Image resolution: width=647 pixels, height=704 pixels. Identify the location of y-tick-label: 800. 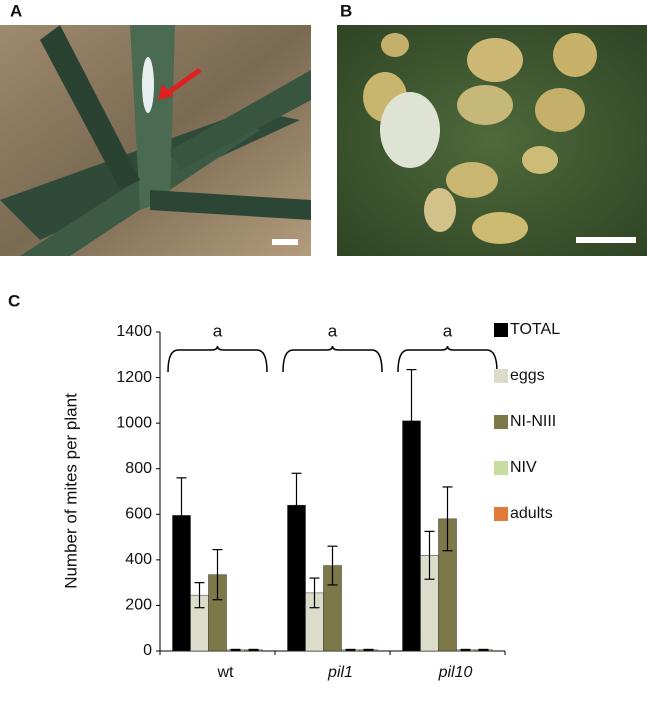
(138, 468).